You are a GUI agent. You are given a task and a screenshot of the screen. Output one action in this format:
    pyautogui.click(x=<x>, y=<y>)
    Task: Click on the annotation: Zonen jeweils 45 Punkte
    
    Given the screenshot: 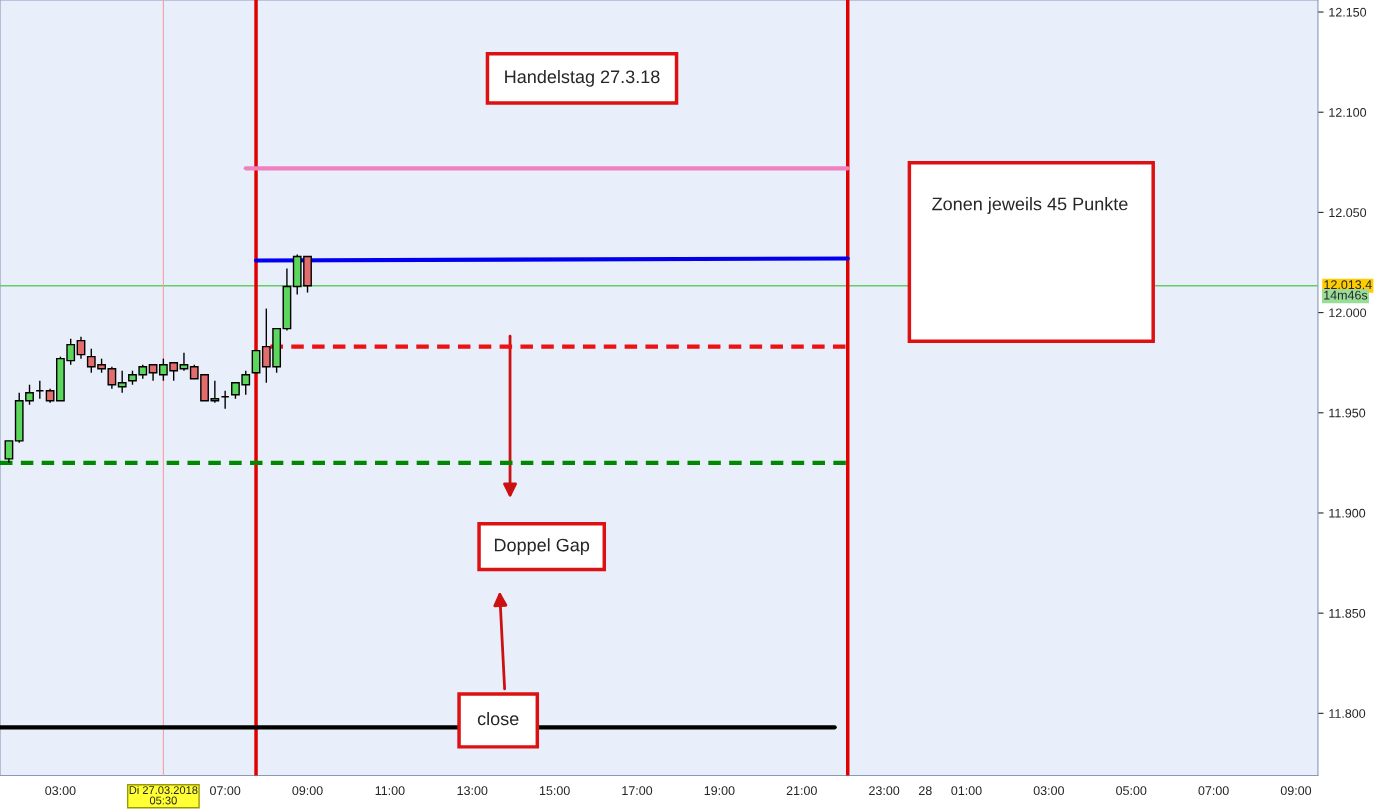 What is the action you would take?
    pyautogui.click(x=1030, y=205)
    